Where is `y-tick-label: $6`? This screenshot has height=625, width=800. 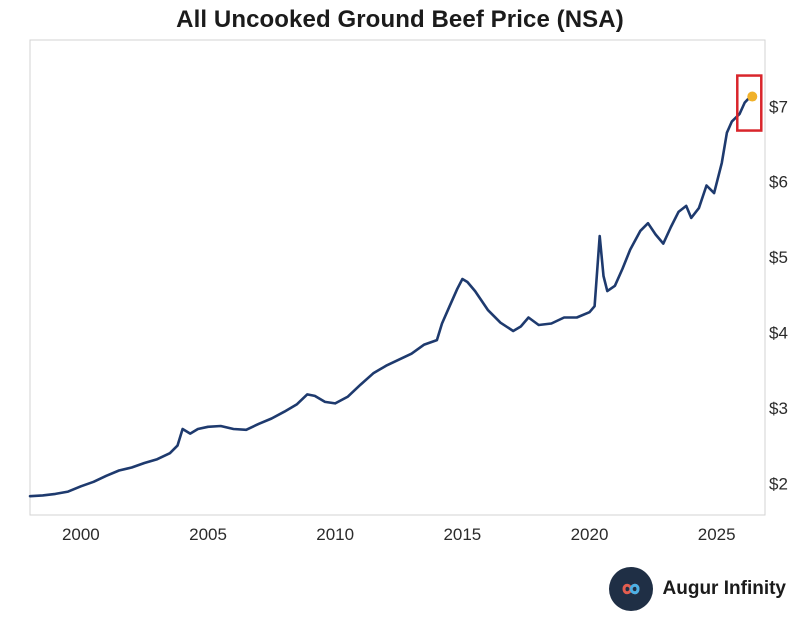 y-tick-label: $6 is located at coordinates (778, 182).